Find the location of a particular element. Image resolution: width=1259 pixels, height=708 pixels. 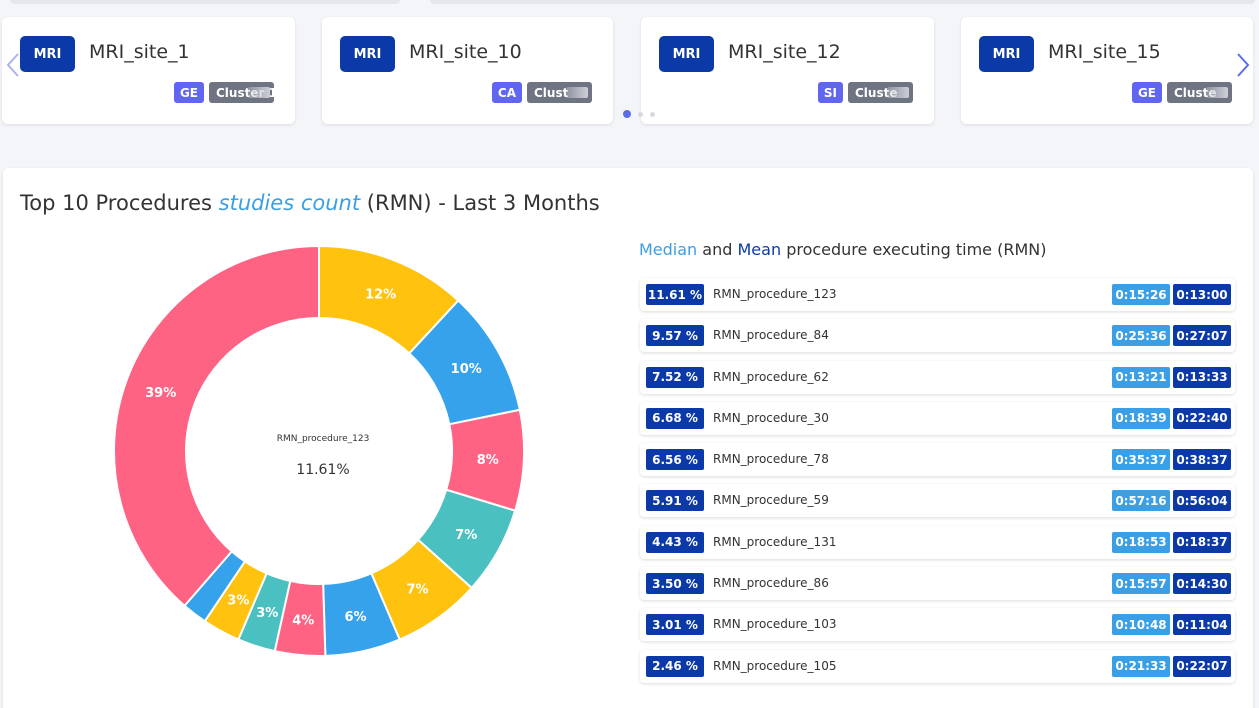

site-tags: GE Cluster 1 is located at coordinates (223, 92).